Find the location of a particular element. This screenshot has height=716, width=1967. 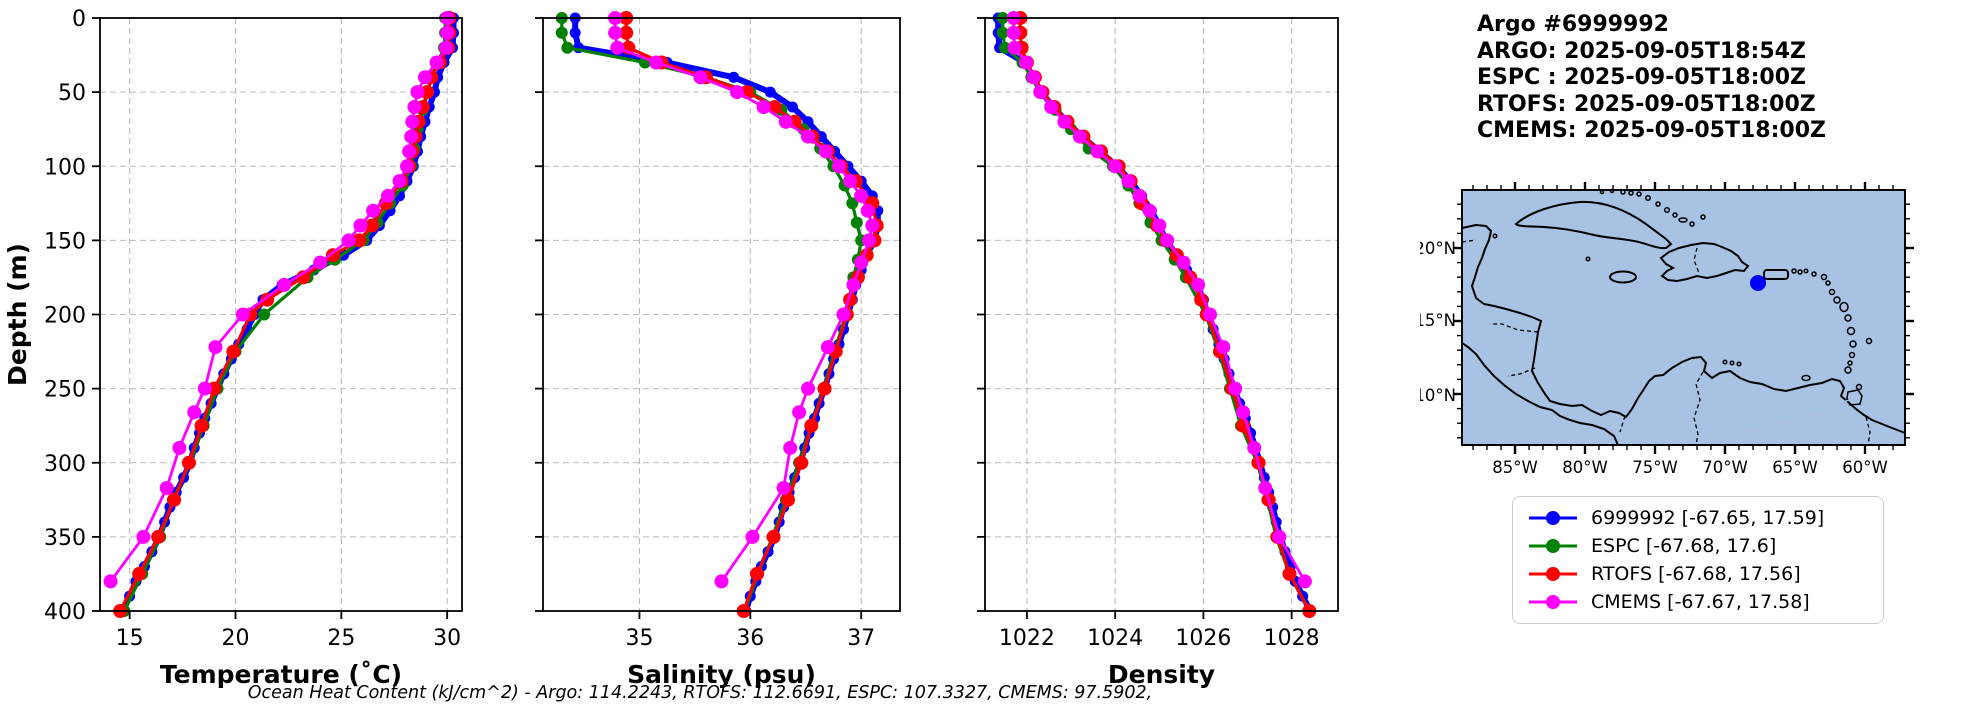

map-land is located at coordinates (1683, 317).